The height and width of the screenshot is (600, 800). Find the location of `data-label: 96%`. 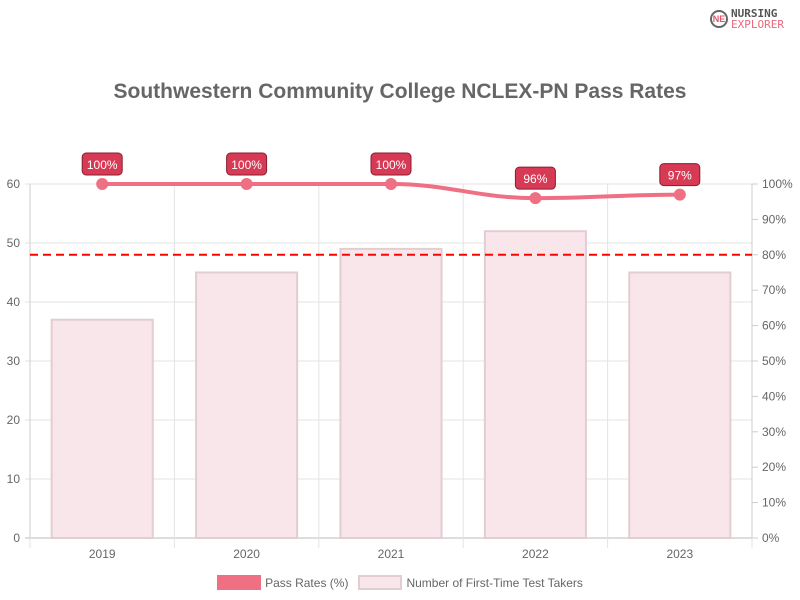

data-label: 96% is located at coordinates (535, 179).